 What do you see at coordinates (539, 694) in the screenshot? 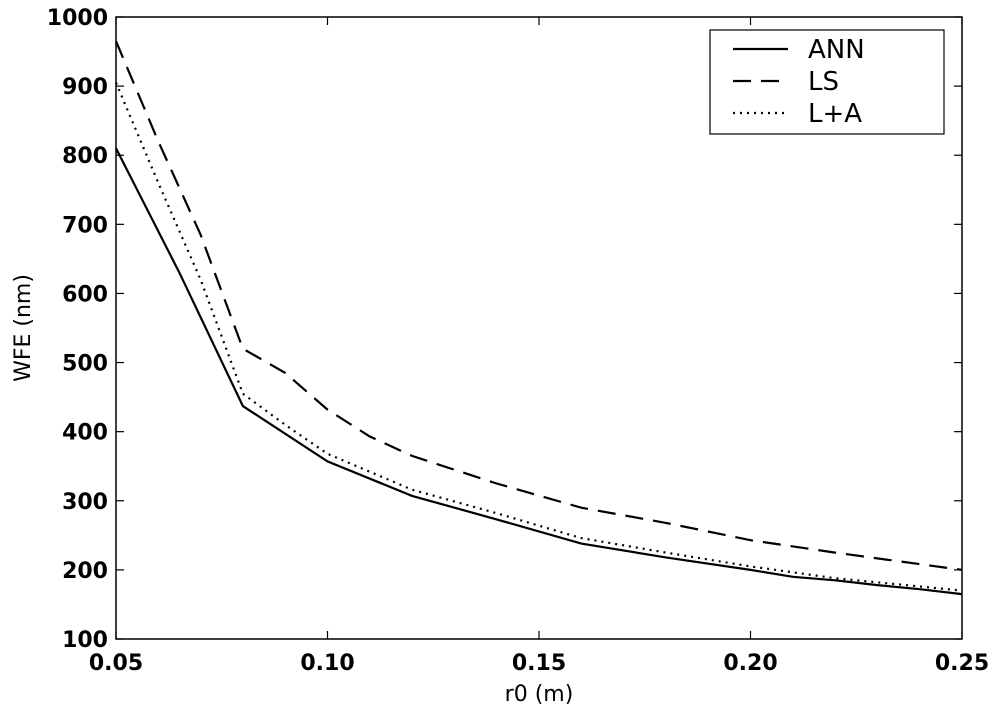
I see `x-axis-label: r0 (m)` at bounding box center [539, 694].